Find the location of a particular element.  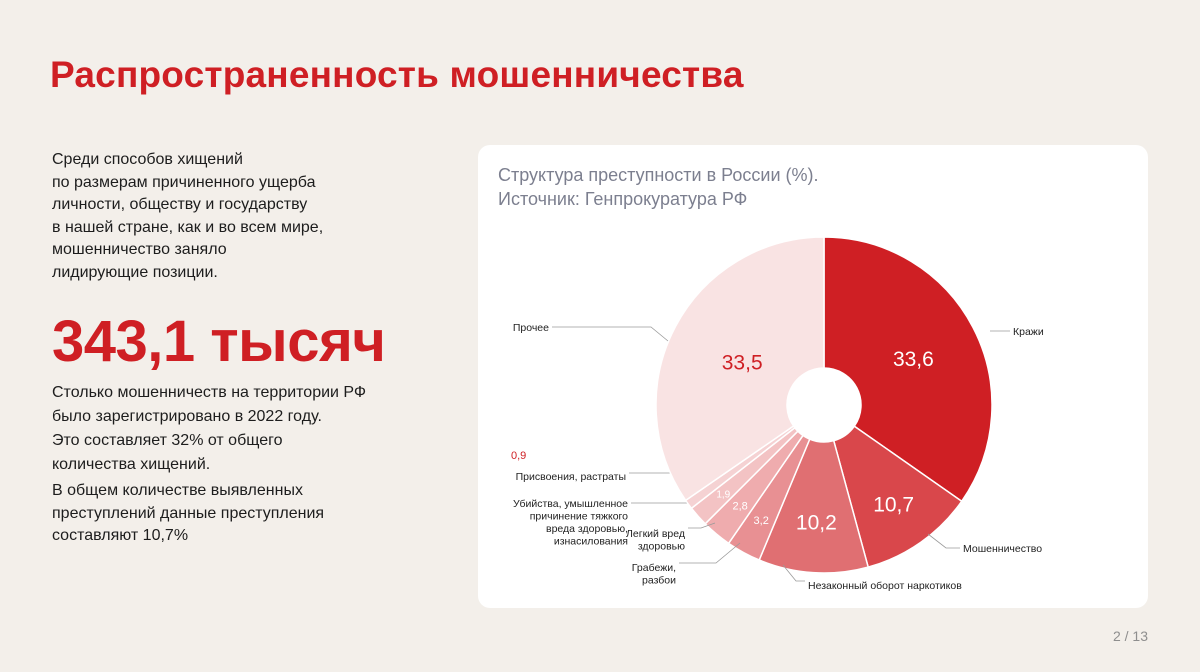

slice-category-label: Грабежи, разбои is located at coordinates (654, 574).